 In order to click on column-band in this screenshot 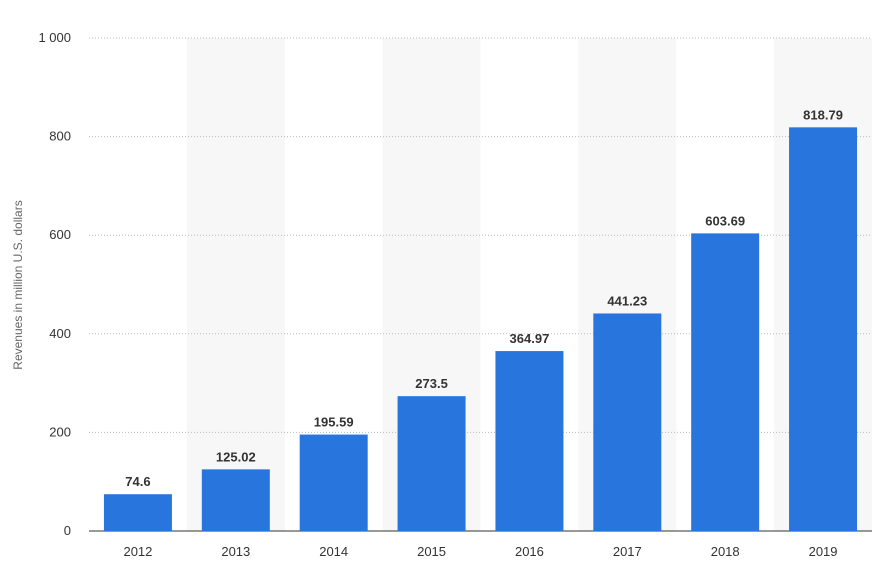, I will do `click(235, 284)`.